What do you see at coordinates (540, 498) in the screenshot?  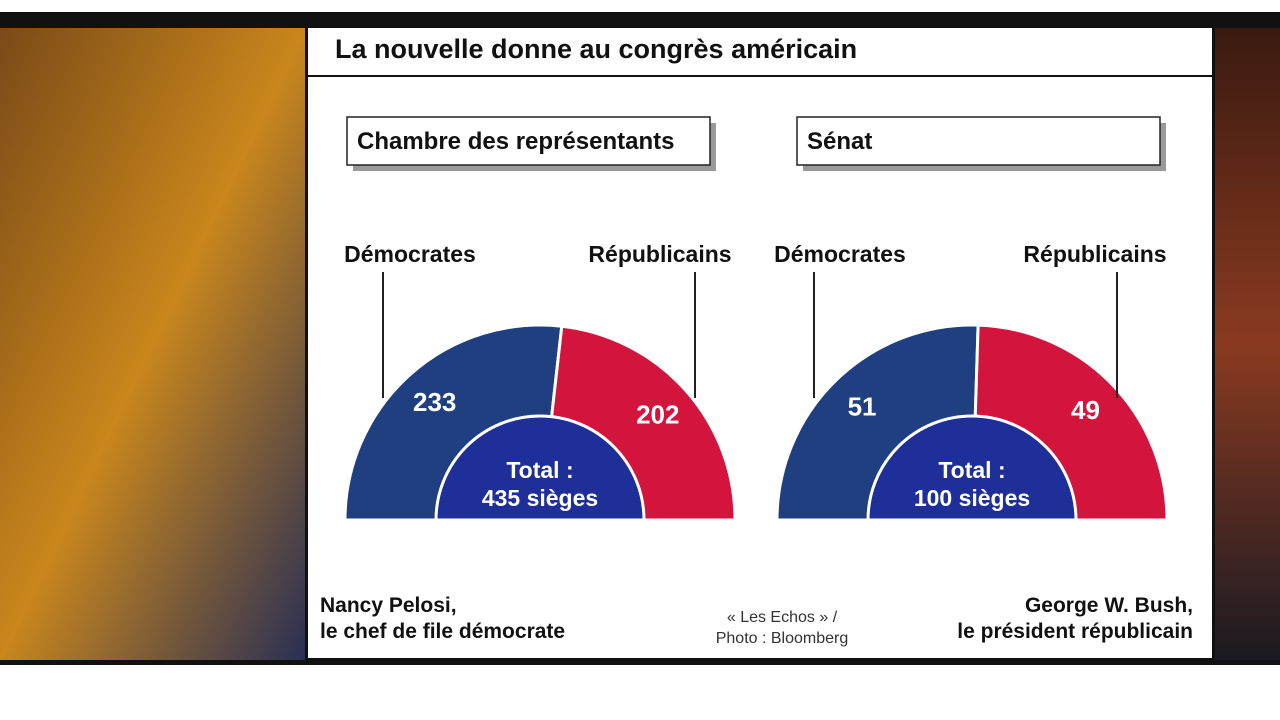 I see `total-label: 435 sièges` at bounding box center [540, 498].